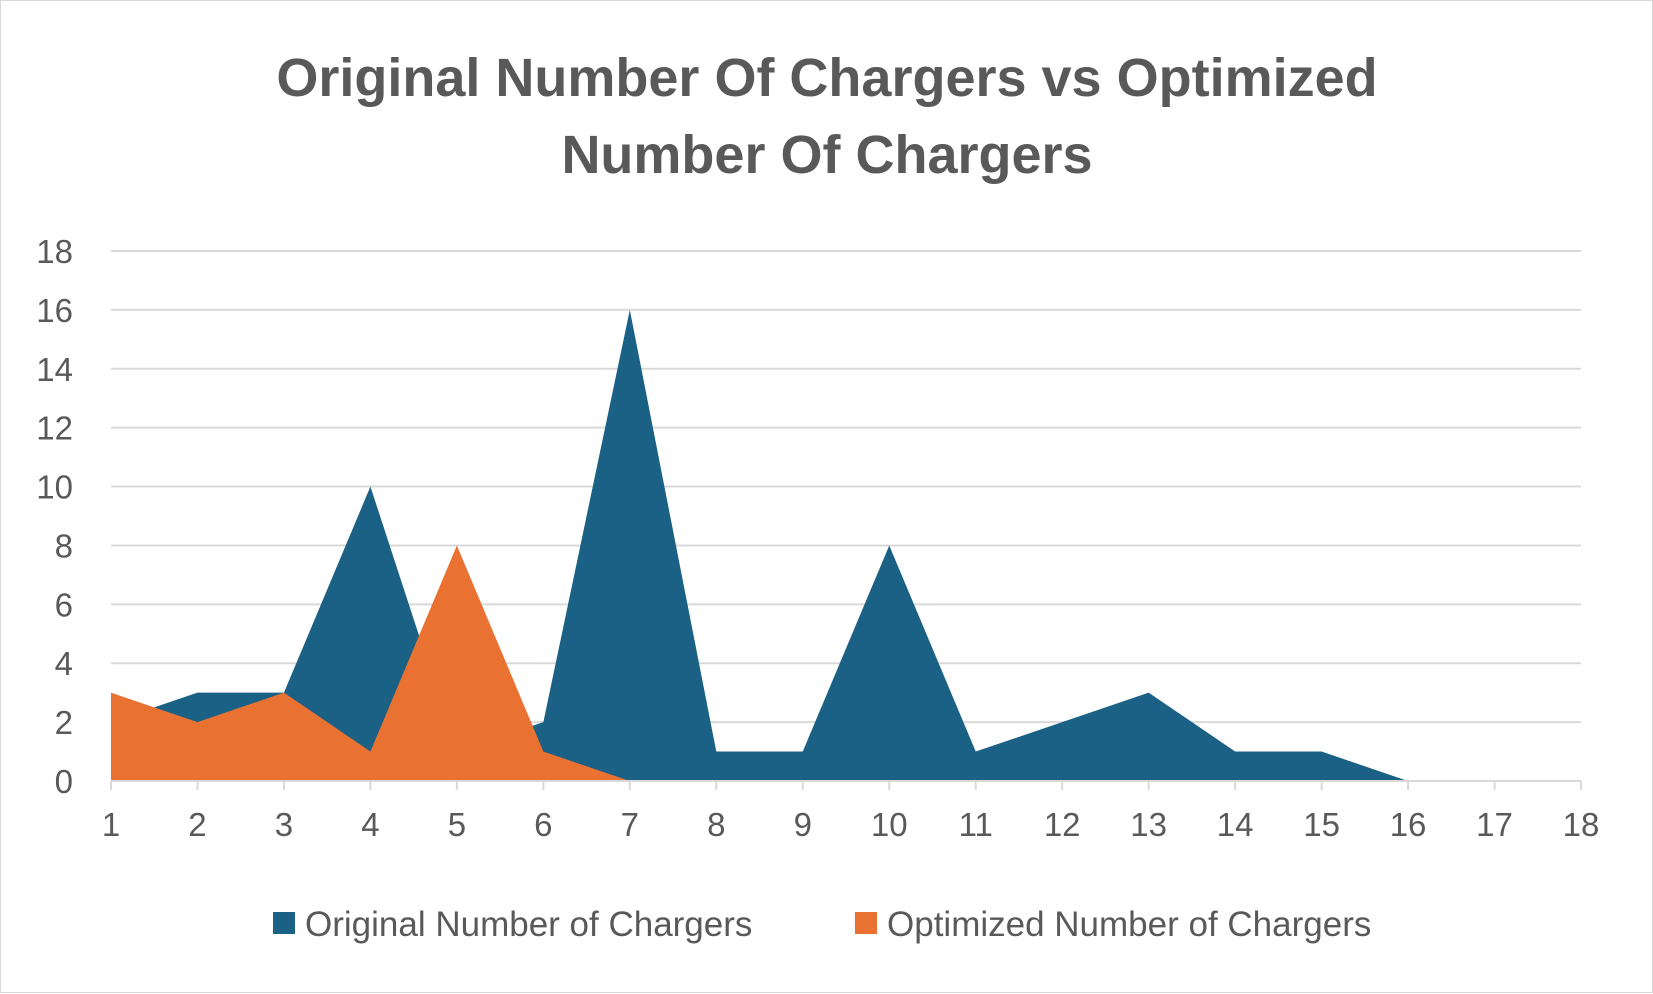 This screenshot has height=994, width=1653. I want to click on y-tick-label: 18, so click(54, 251).